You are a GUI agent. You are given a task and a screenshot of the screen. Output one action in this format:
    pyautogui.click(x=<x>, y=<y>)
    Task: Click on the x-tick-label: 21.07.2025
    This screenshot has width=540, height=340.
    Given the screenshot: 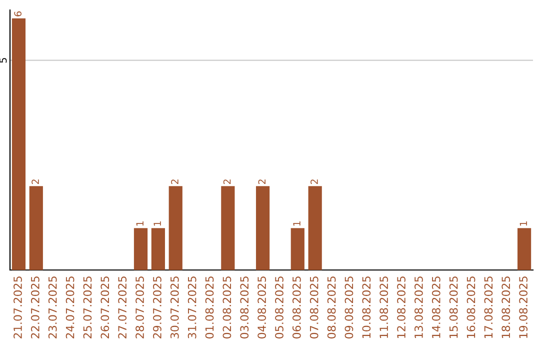 What is the action you would take?
    pyautogui.click(x=18, y=307)
    